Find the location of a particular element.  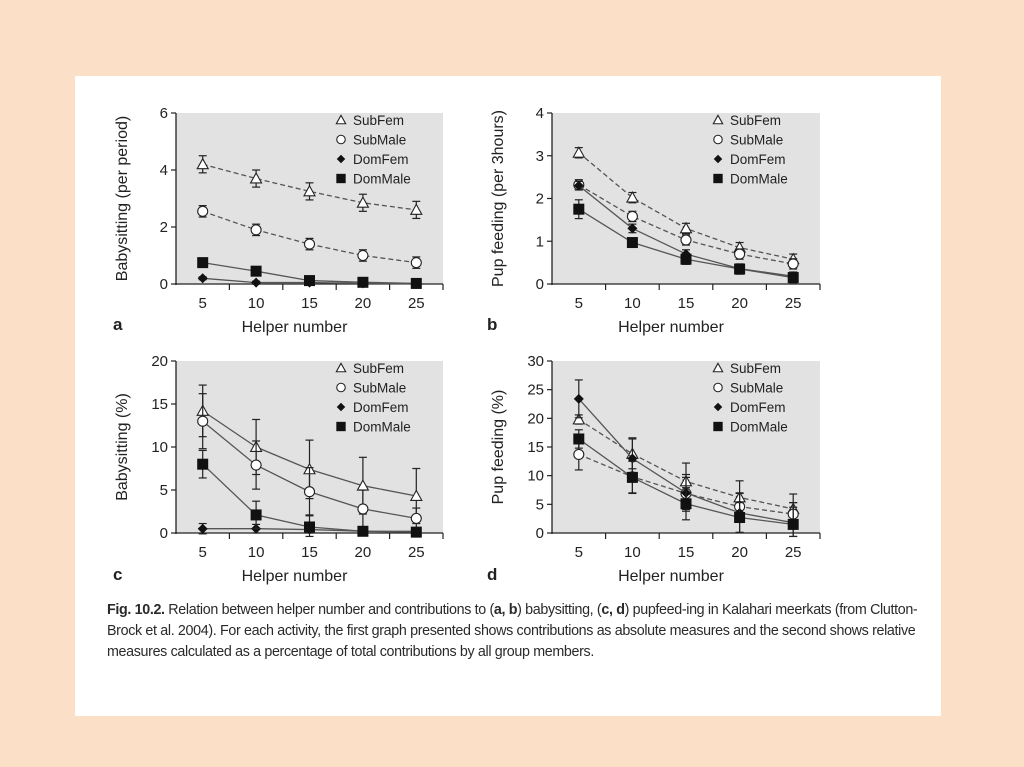

y-tick-label: 3 is located at coordinates (540, 156).